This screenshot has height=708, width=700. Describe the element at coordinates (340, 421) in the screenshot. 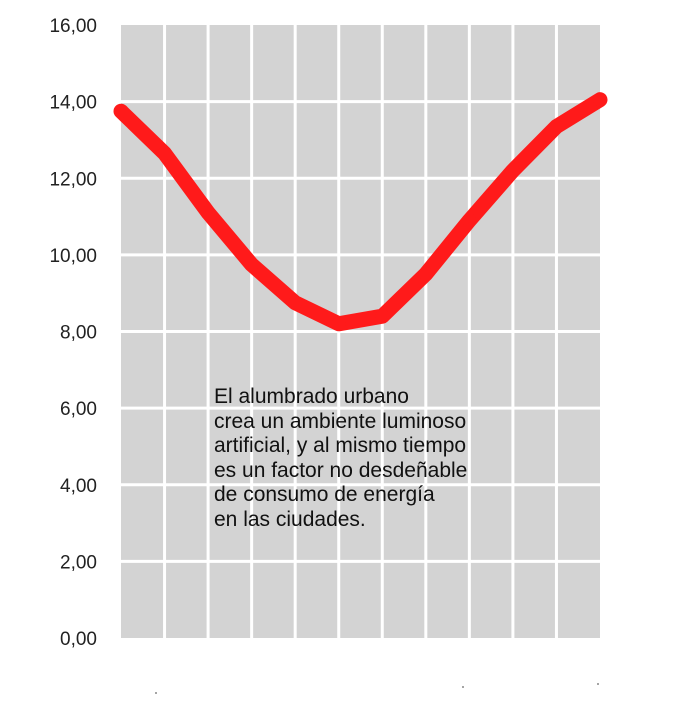

I see `annotation-line: crea un ambiente luminoso` at that location.